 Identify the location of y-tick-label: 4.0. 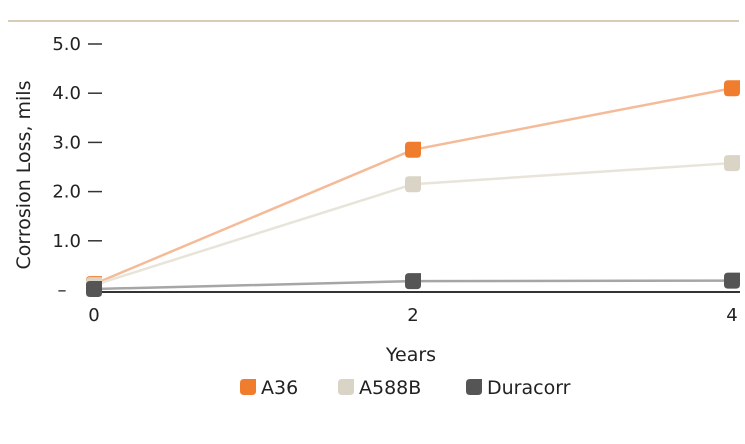
(66, 93).